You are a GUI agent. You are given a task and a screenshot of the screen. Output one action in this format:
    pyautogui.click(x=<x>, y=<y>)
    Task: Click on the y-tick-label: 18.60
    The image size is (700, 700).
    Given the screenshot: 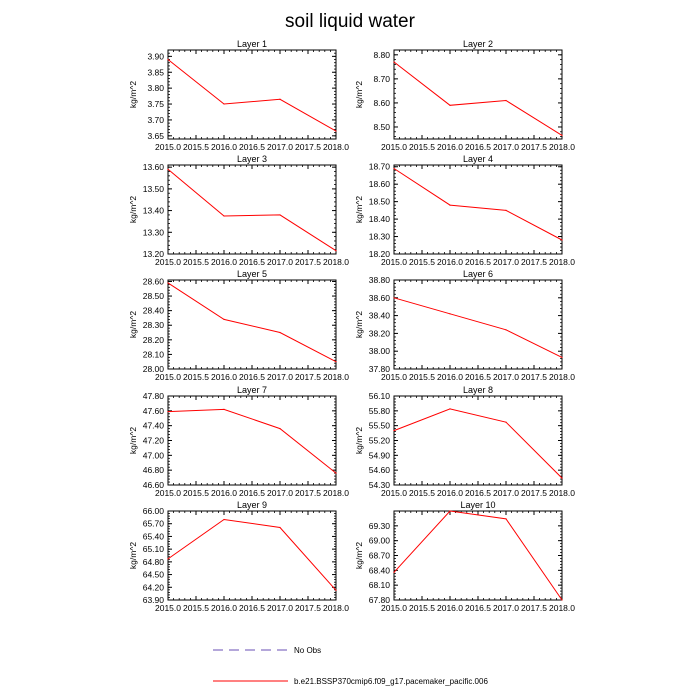 What is the action you would take?
    pyautogui.click(x=380, y=184)
    